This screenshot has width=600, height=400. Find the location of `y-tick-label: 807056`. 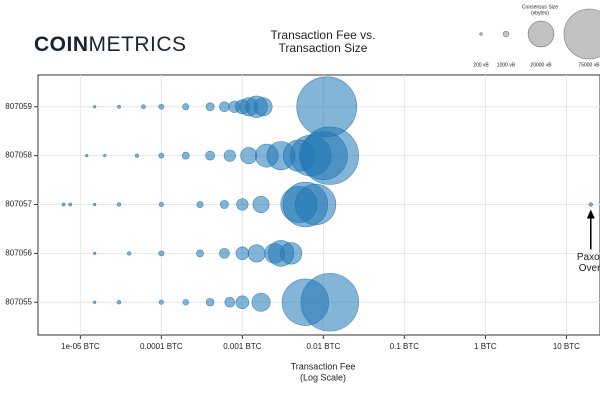

y-tick-label: 807056 is located at coordinates (18, 252).